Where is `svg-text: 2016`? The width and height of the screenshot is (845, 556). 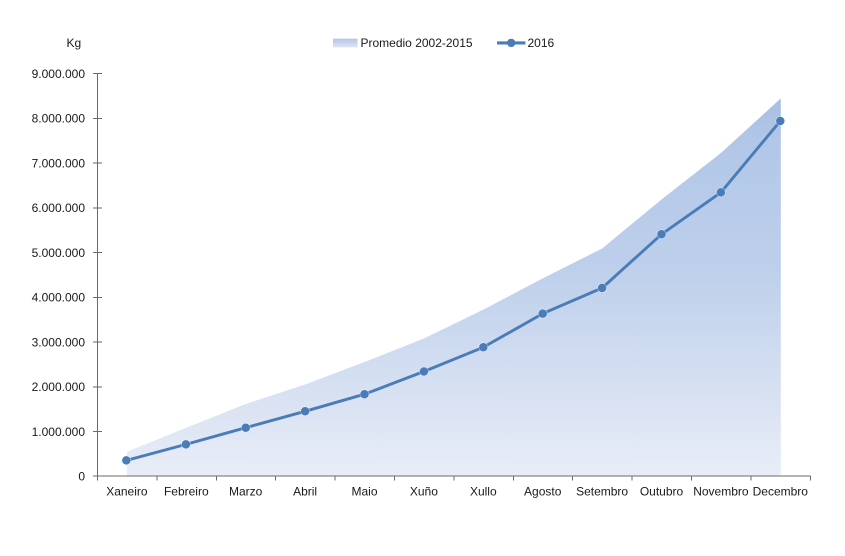 svg-text: 2016 is located at coordinates (541, 43).